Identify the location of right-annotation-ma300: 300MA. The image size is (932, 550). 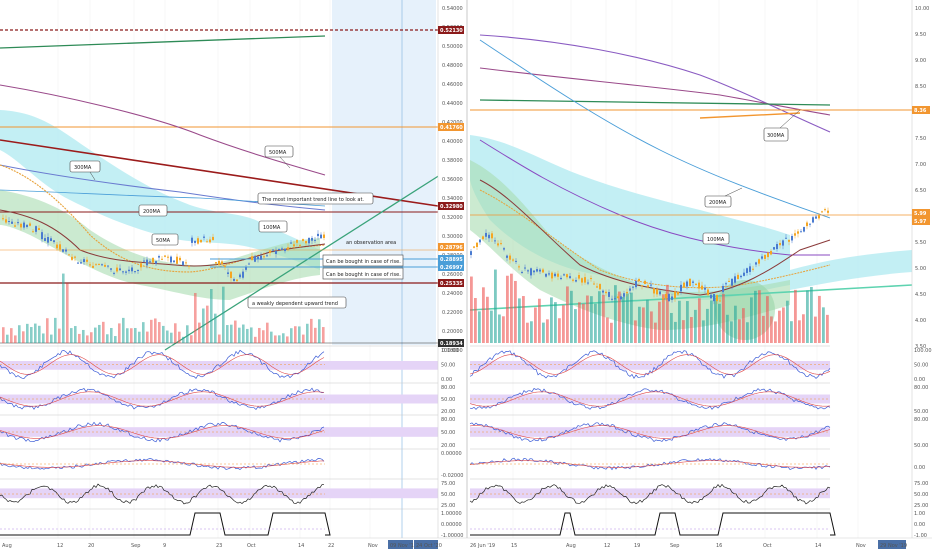
(782, 125).